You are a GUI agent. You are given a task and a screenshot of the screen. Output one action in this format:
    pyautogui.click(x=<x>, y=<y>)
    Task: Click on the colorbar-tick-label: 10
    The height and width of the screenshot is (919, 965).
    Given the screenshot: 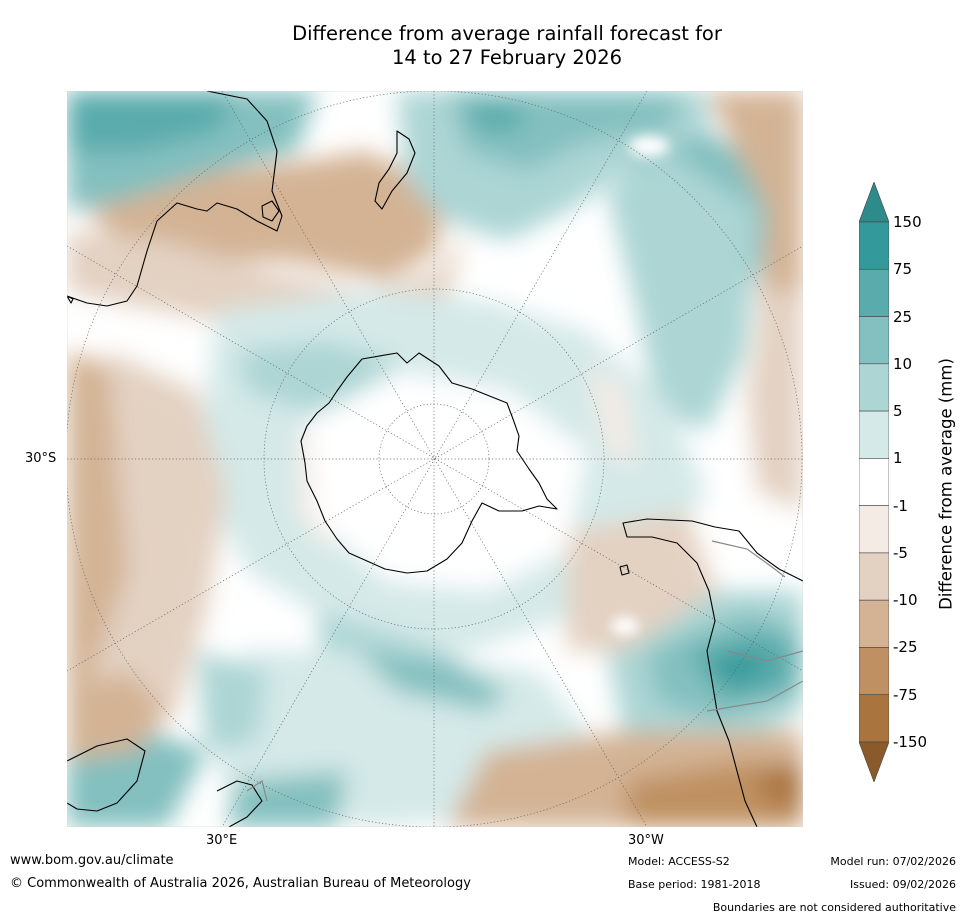 What is the action you would take?
    pyautogui.click(x=903, y=363)
    